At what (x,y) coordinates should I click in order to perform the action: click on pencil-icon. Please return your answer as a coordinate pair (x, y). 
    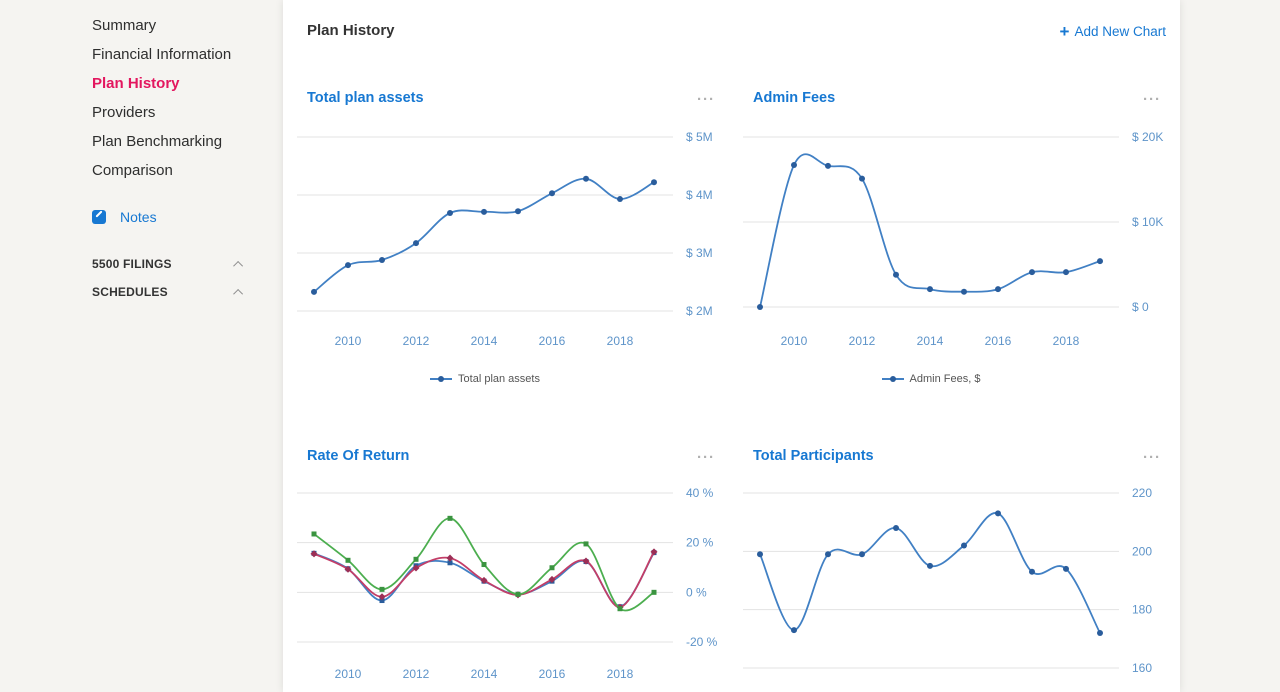
    Looking at the image, I should click on (99, 217).